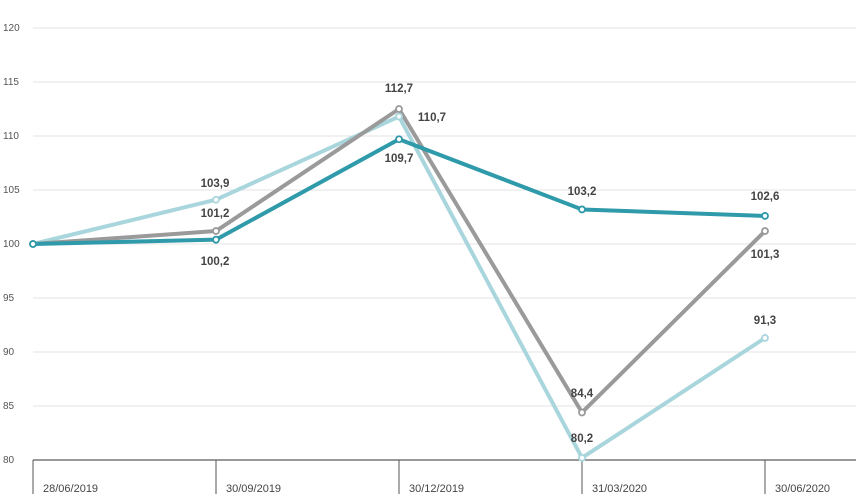  Describe the element at coordinates (582, 439) in the screenshot. I see `data-label: 80,2` at that location.